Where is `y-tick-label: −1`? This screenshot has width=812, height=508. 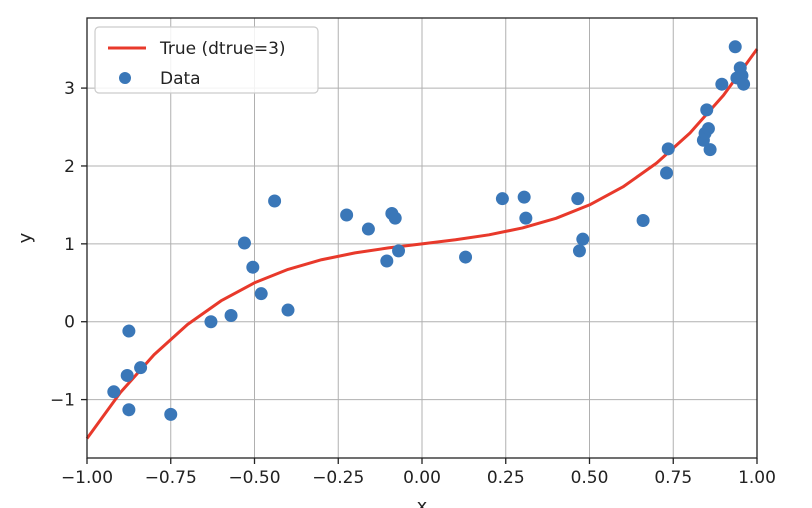 y-tick-label: −1 is located at coordinates (62, 401).